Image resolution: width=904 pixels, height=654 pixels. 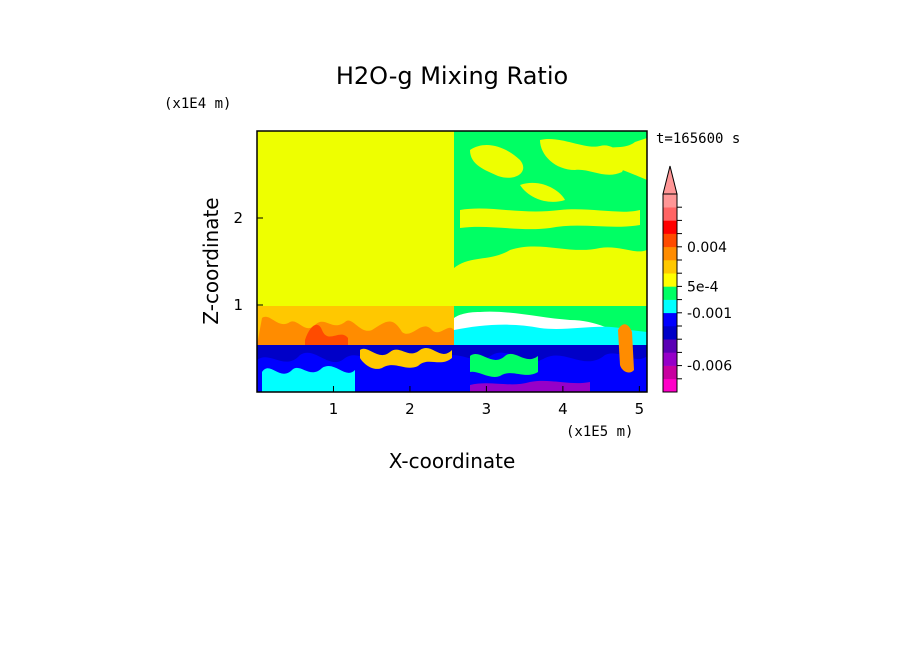 I want to click on time-label: t=165600 s, so click(x=698, y=139).